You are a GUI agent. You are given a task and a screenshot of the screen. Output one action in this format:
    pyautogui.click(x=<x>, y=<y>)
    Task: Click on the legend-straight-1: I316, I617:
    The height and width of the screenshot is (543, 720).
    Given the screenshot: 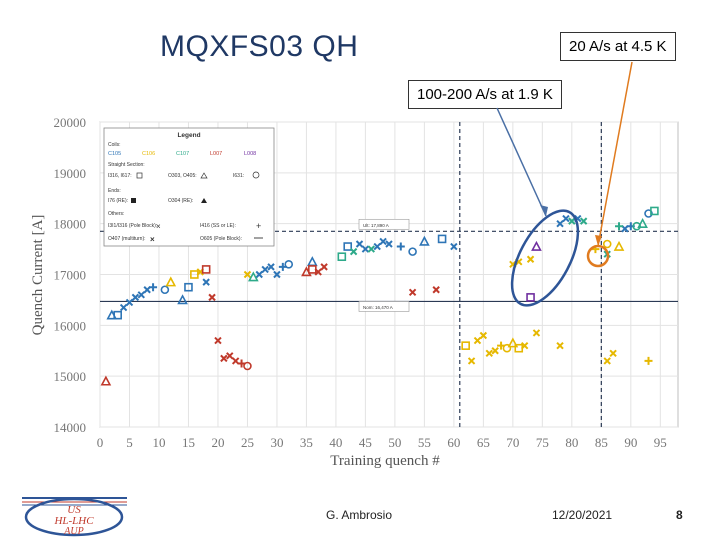 What is the action you would take?
    pyautogui.click(x=120, y=176)
    